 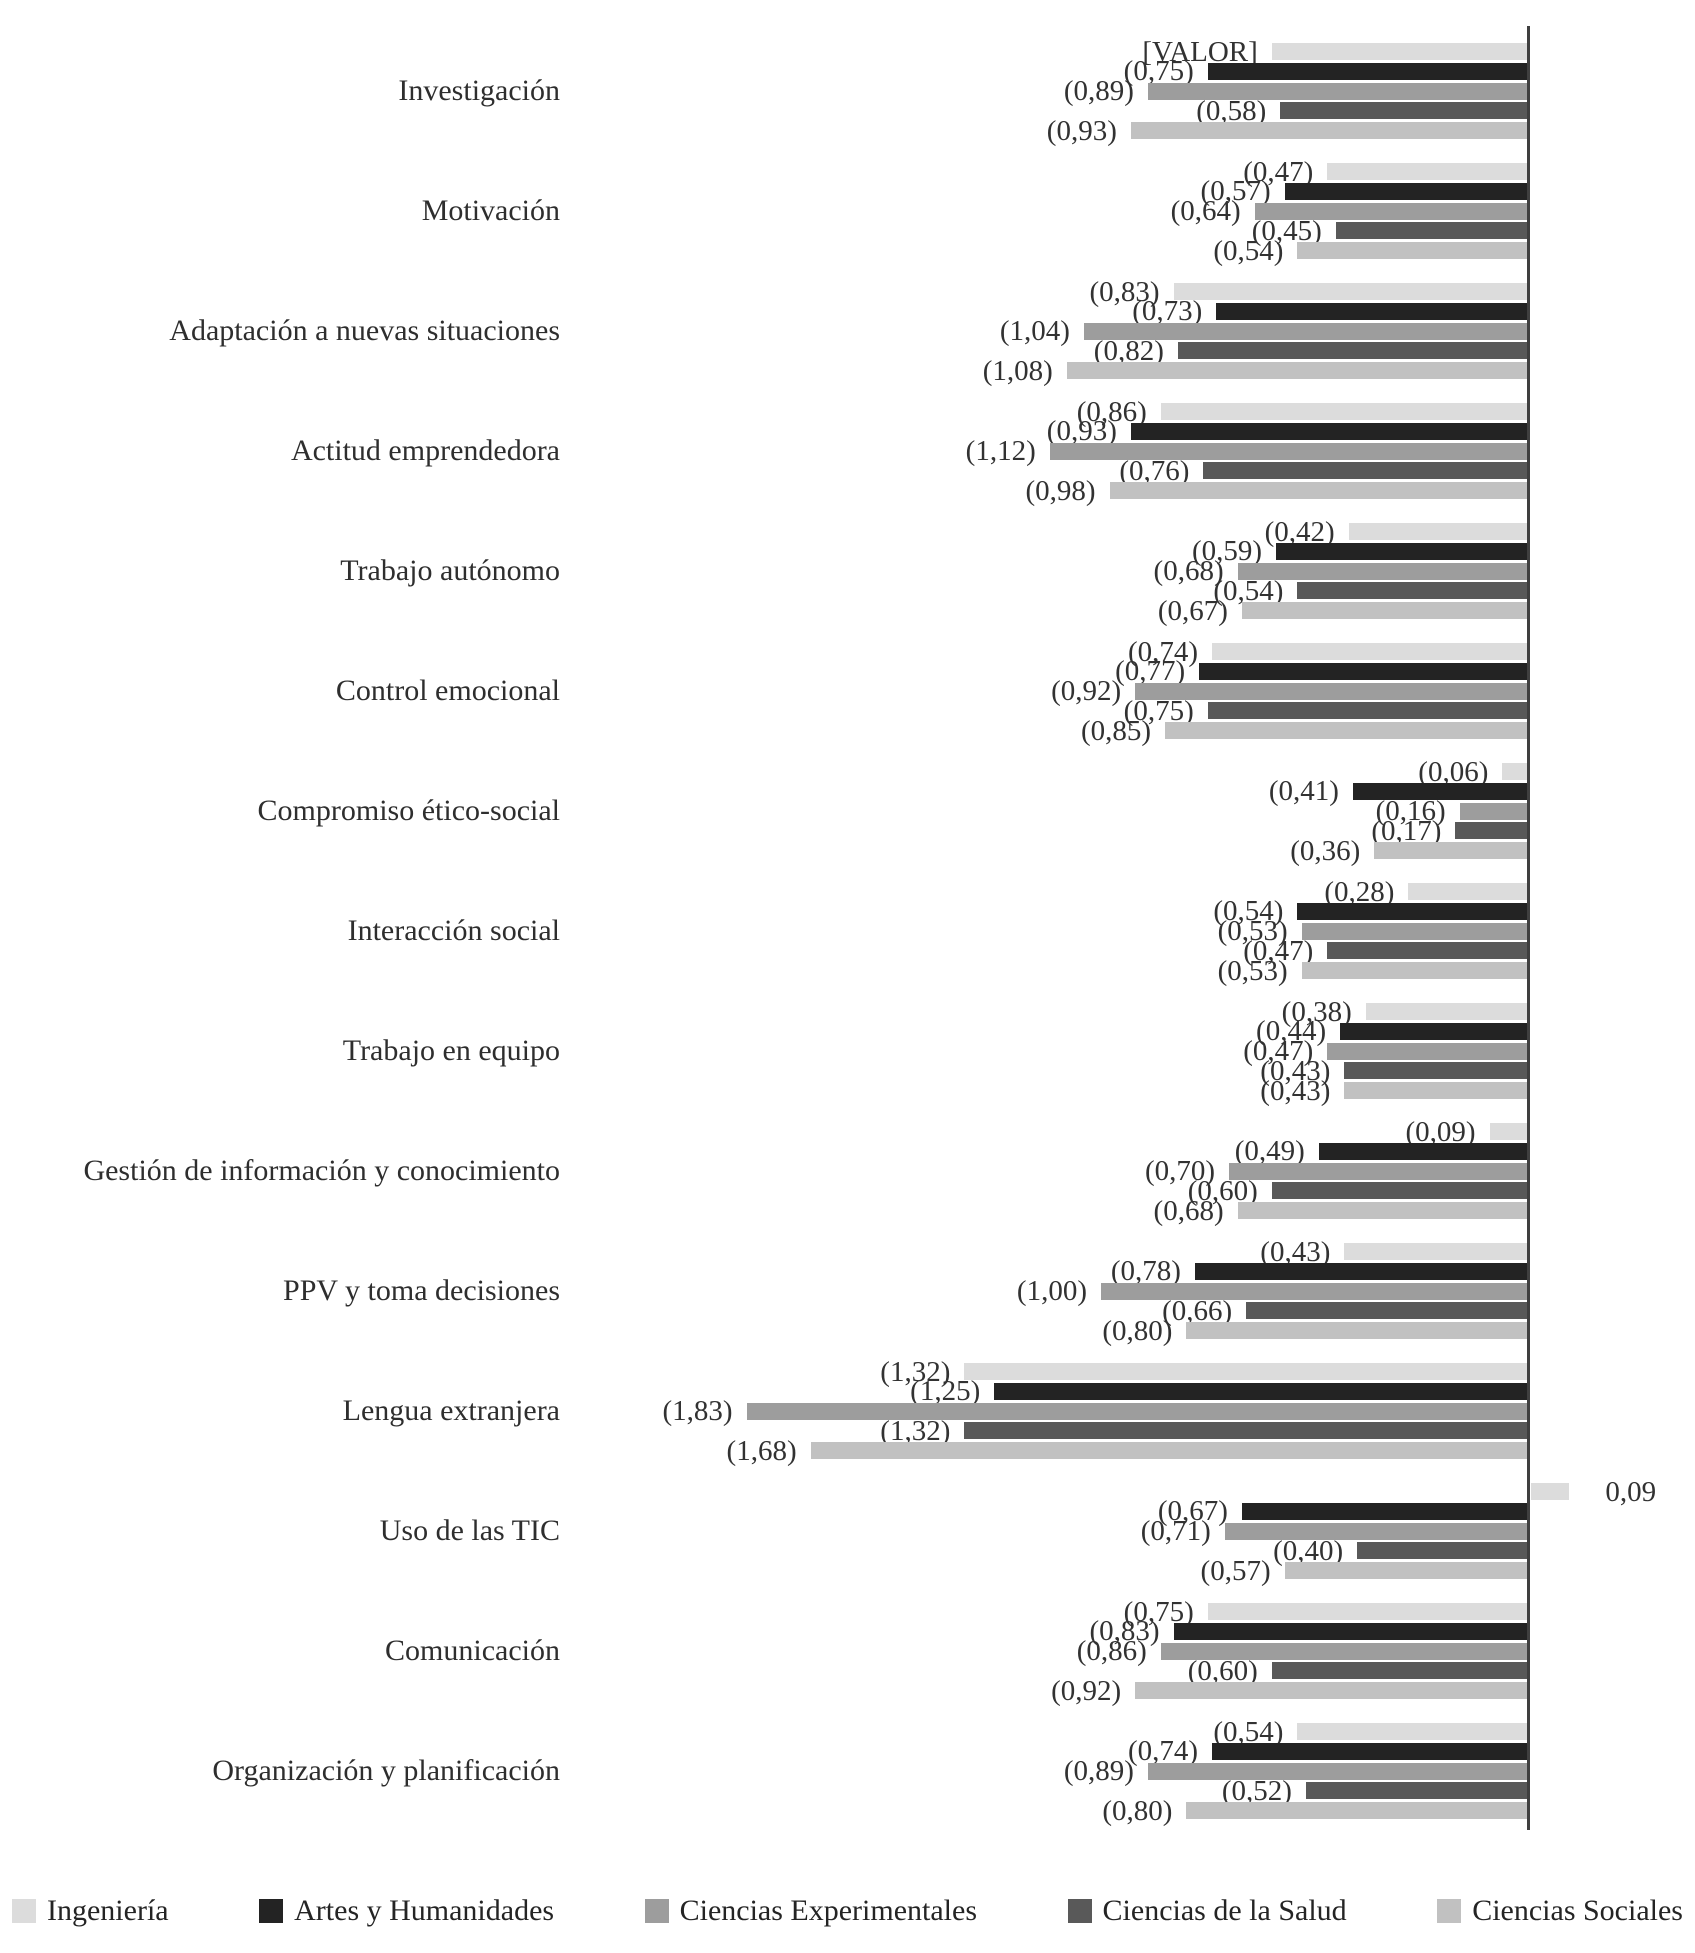 I want to click on value-label: (0,66), so click(x=1197, y=1310).